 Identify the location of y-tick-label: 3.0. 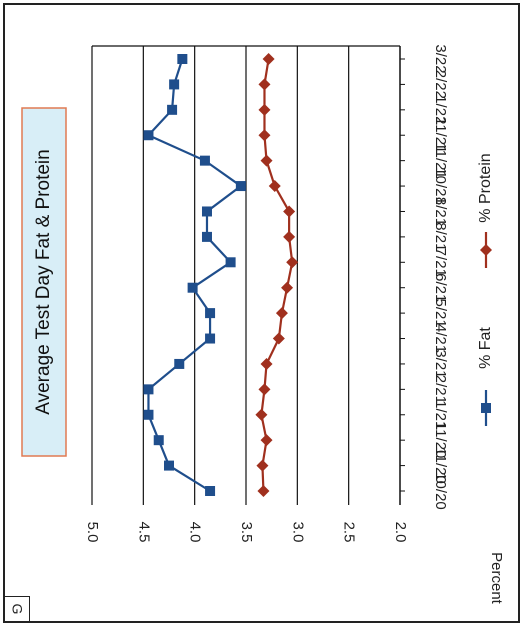
(297, 532).